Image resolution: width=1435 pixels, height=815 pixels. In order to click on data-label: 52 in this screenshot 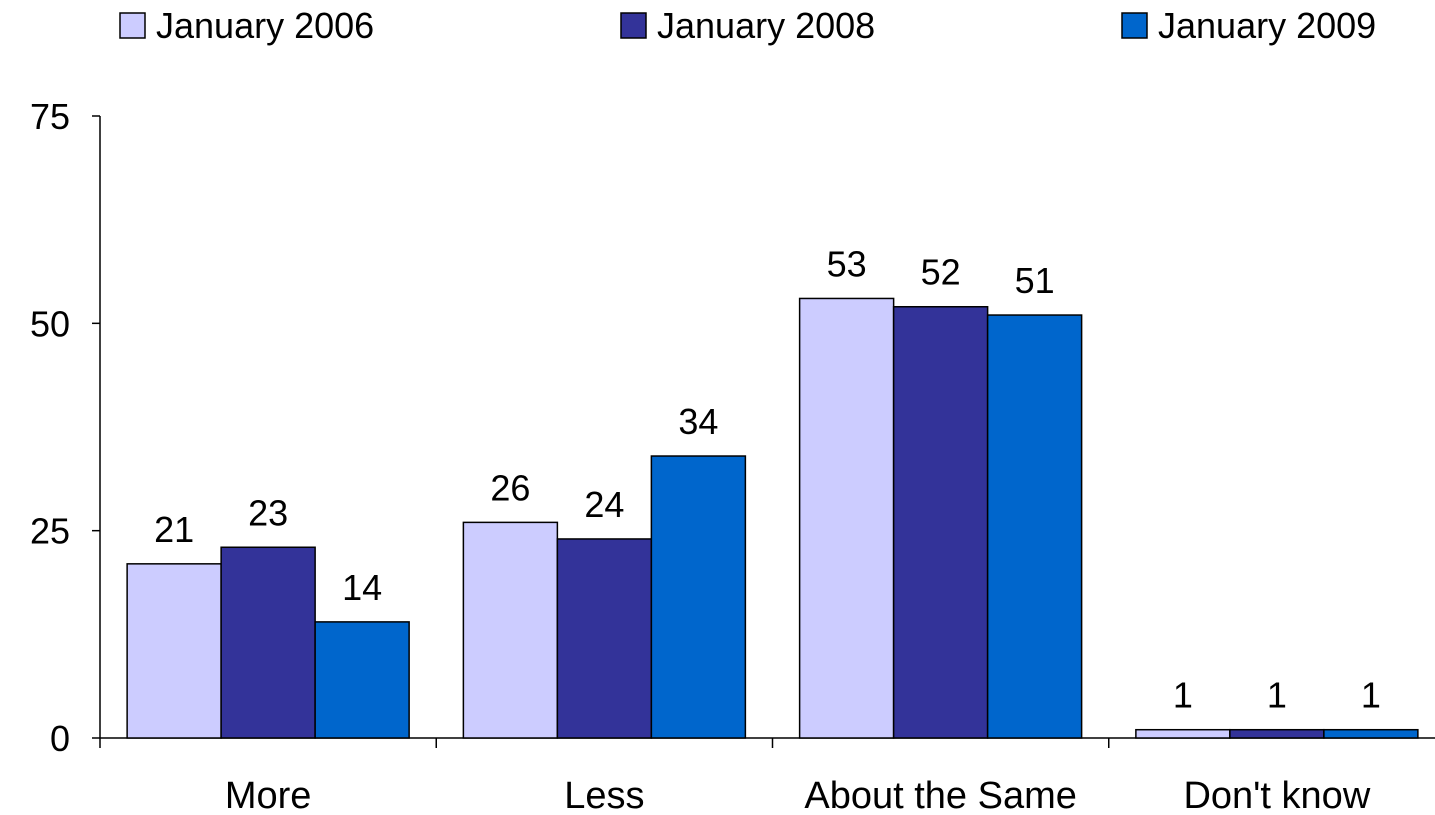, I will do `click(941, 272)`.